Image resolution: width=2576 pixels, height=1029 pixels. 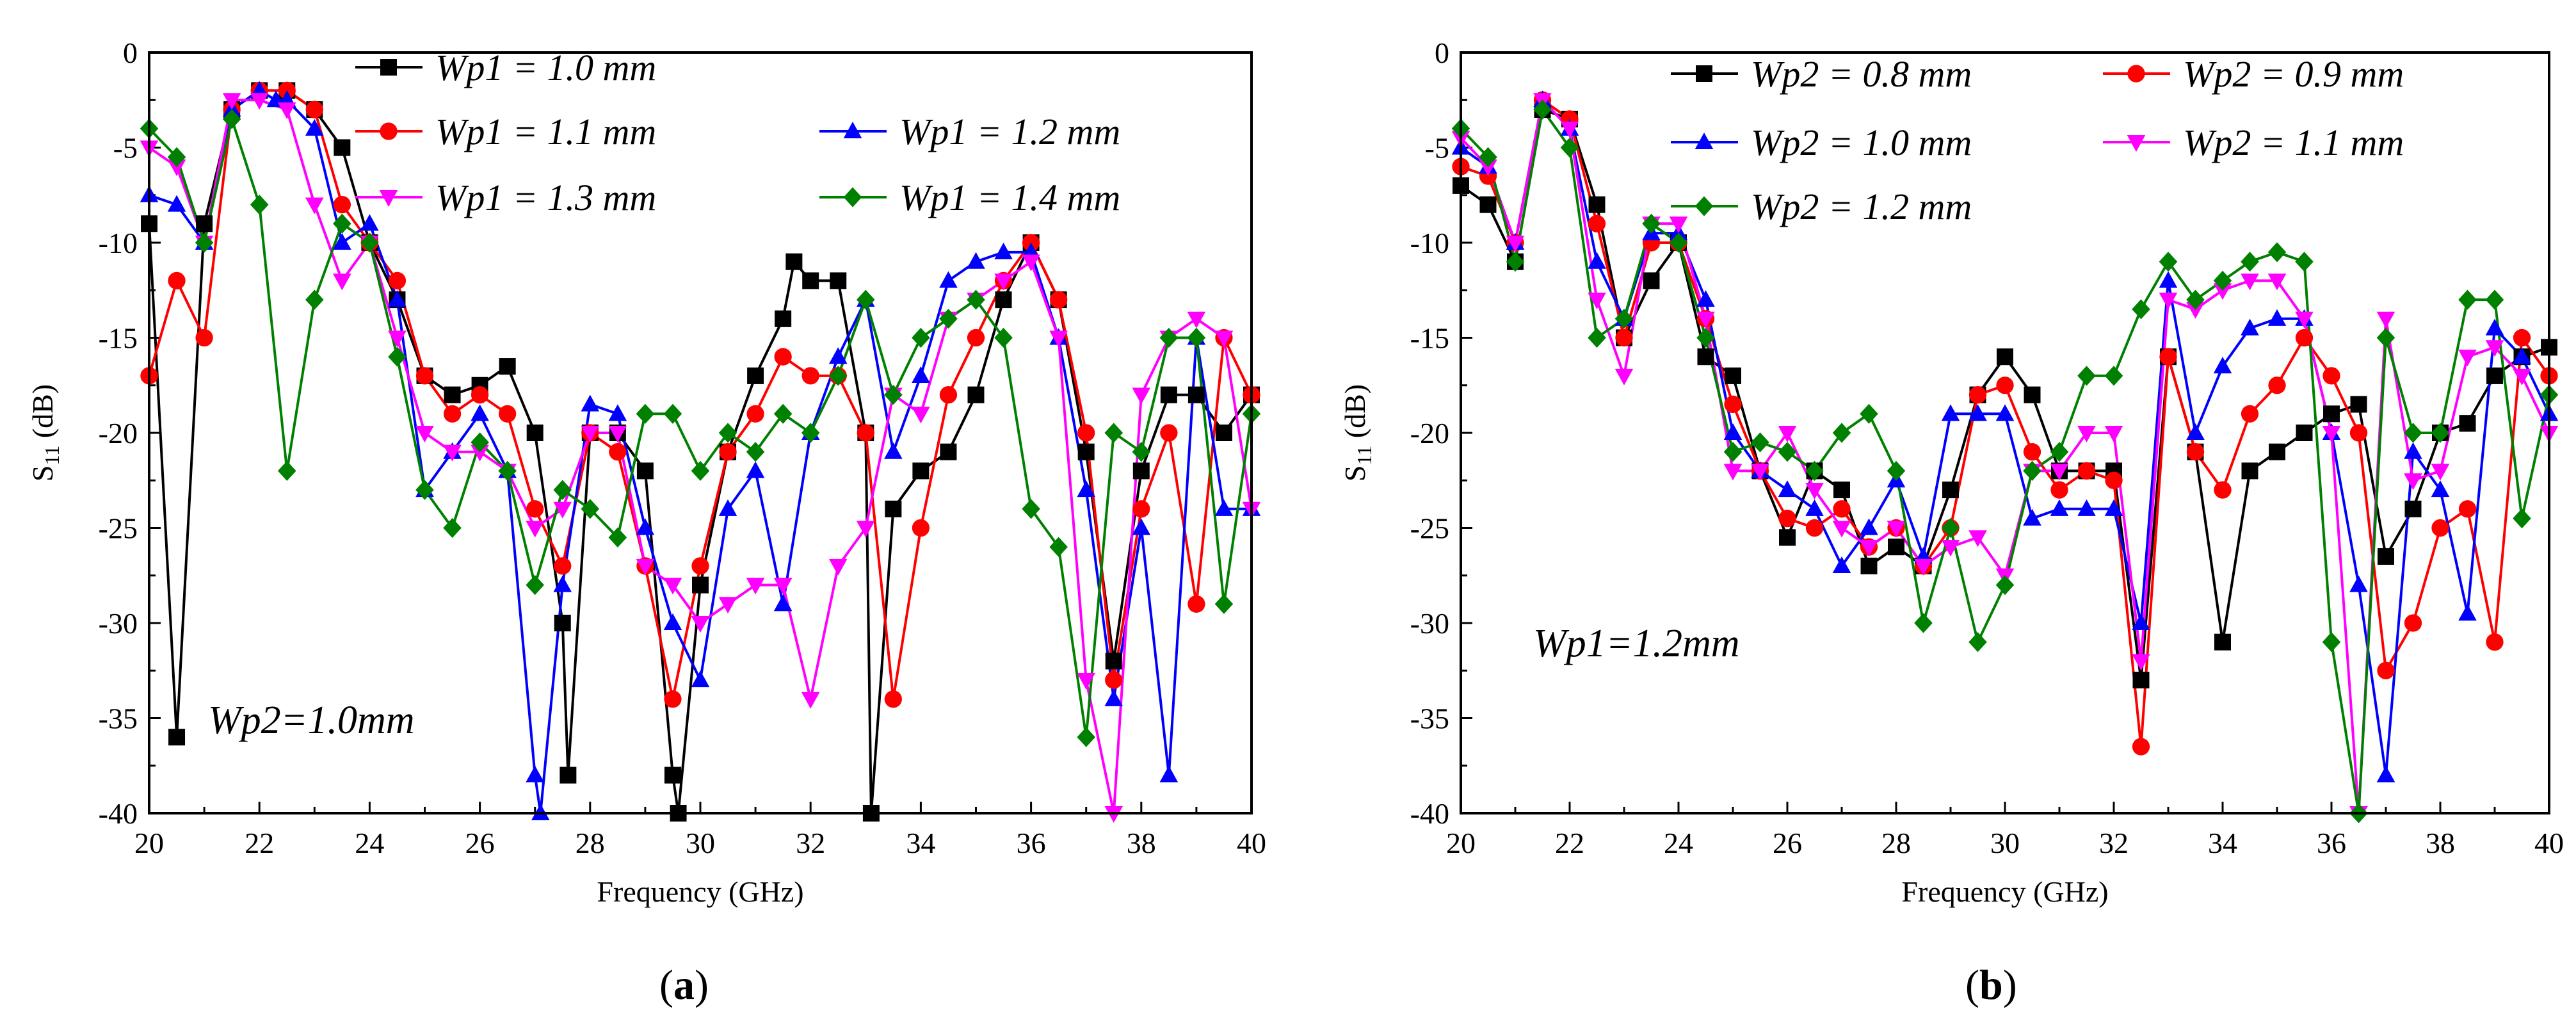 What do you see at coordinates (118, 719) in the screenshot?
I see `y-tick-label: -35` at bounding box center [118, 719].